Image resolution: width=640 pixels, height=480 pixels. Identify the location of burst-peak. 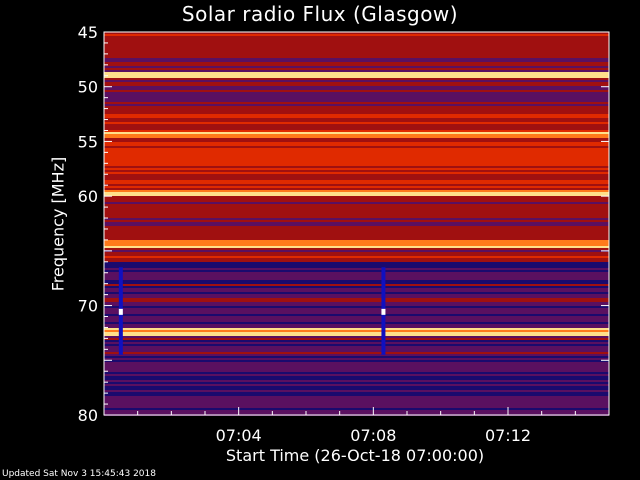
(120, 311).